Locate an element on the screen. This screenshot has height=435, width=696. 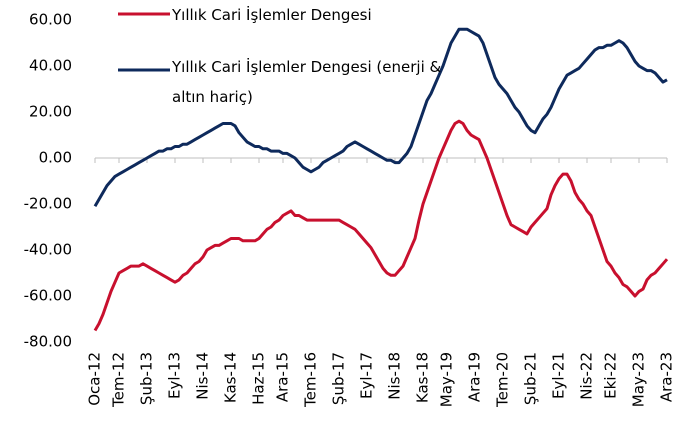
y-tick-label: -60.00 is located at coordinates (48, 296).